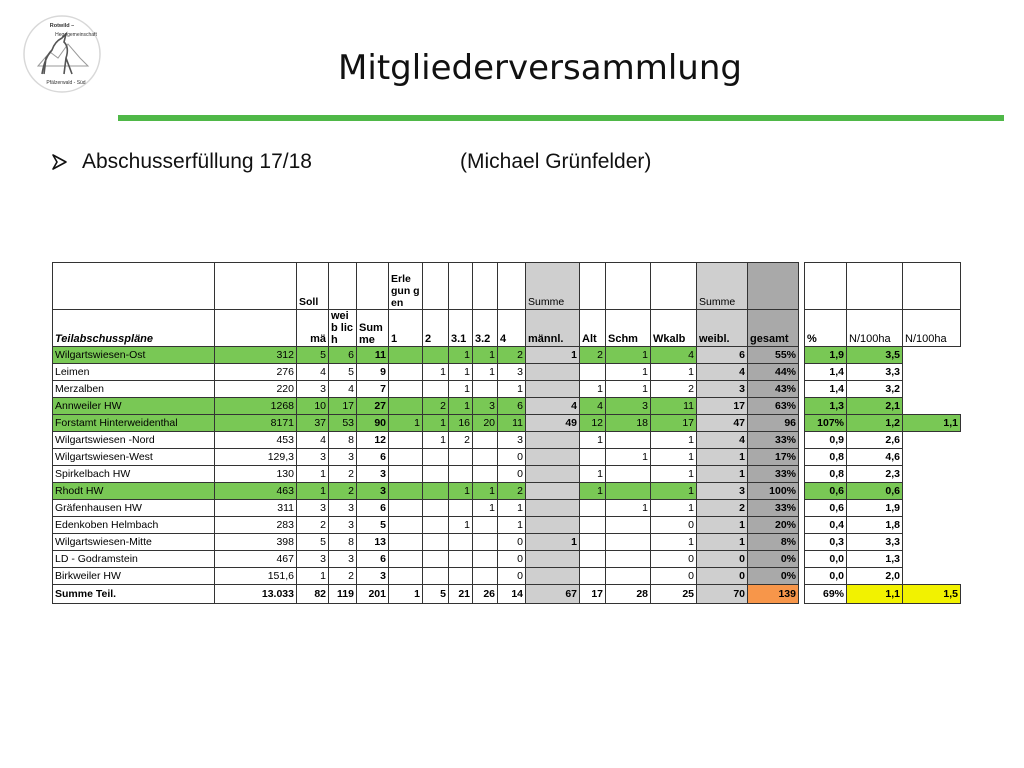 This screenshot has height=768, width=1024. Describe the element at coordinates (76, 35) in the screenshot. I see `logo-line2: Hegegemeinschaft` at that location.